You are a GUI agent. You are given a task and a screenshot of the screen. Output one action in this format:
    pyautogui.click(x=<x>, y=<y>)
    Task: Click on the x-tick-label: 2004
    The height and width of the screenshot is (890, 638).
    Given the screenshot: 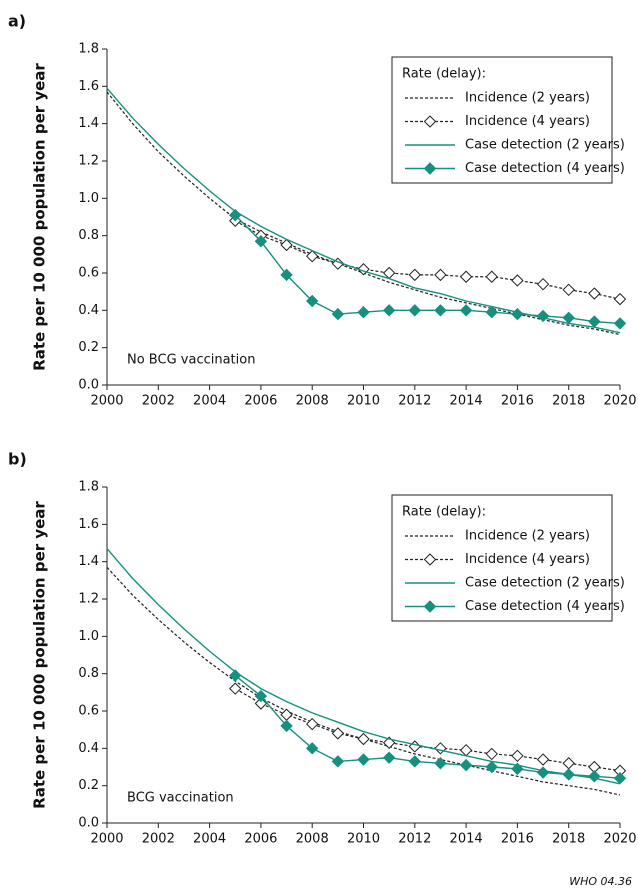 What is the action you would take?
    pyautogui.click(x=209, y=401)
    